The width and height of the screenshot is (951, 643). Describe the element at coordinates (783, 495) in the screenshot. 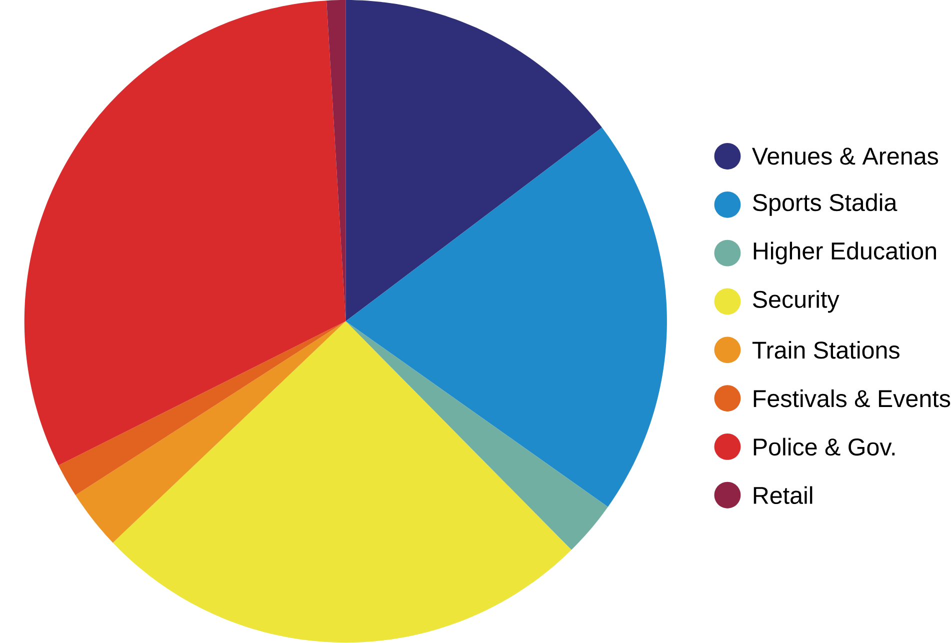

I see `legend-label: Retail` at that location.